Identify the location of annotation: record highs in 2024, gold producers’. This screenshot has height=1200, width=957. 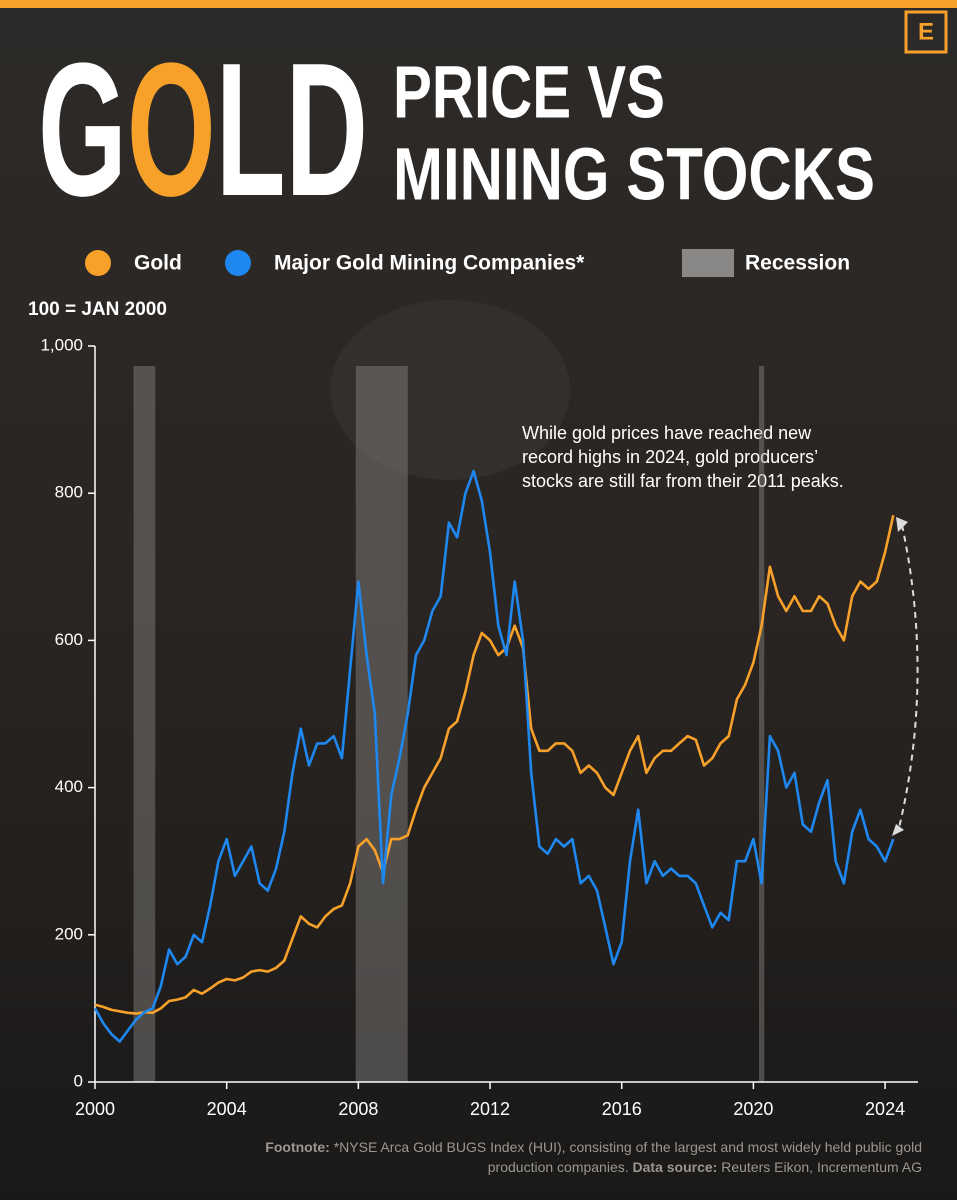
(670, 457).